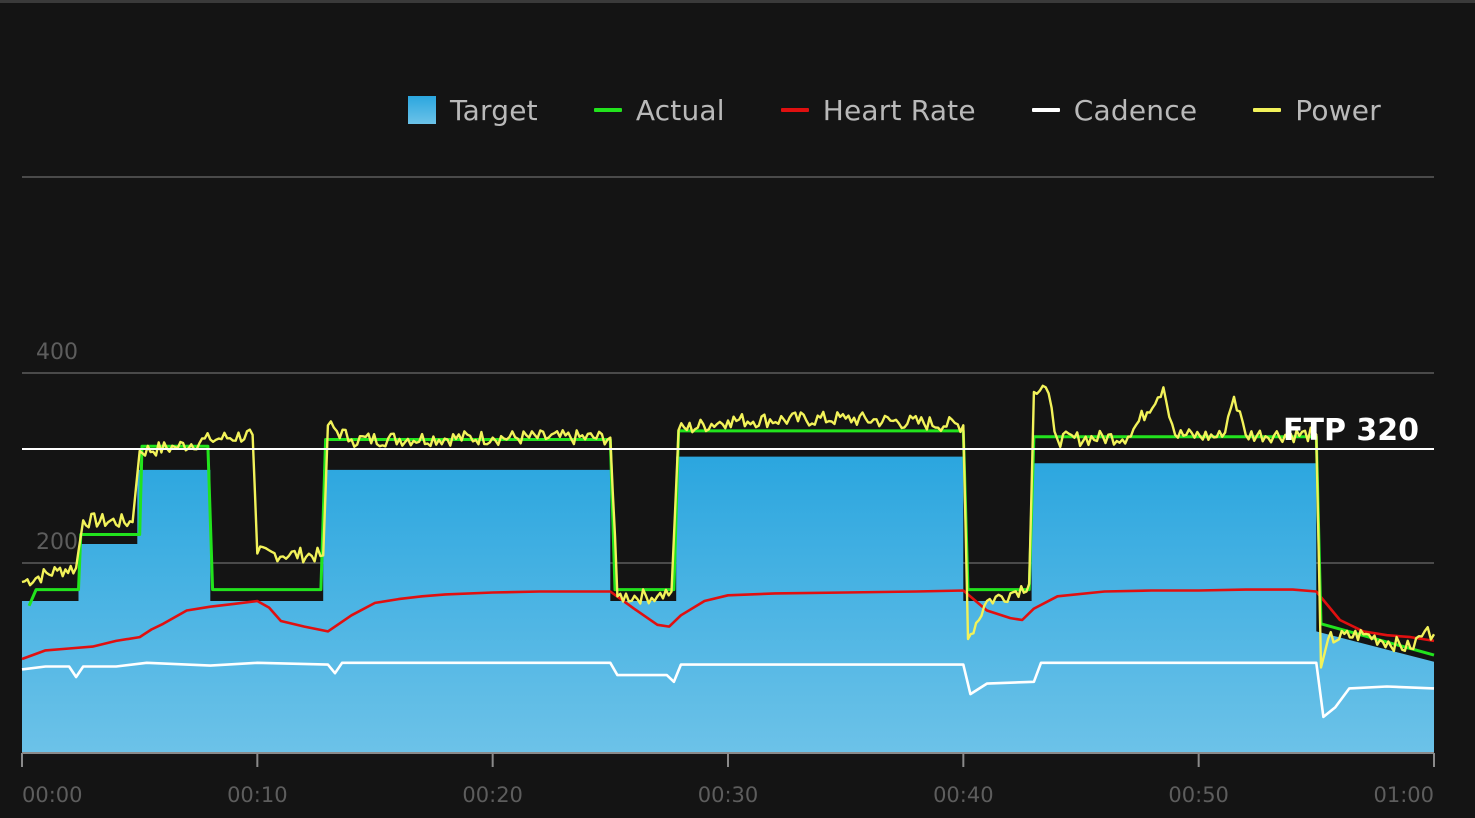 The height and width of the screenshot is (818, 1475). I want to click on legend-item-actual: Actual, so click(659, 110).